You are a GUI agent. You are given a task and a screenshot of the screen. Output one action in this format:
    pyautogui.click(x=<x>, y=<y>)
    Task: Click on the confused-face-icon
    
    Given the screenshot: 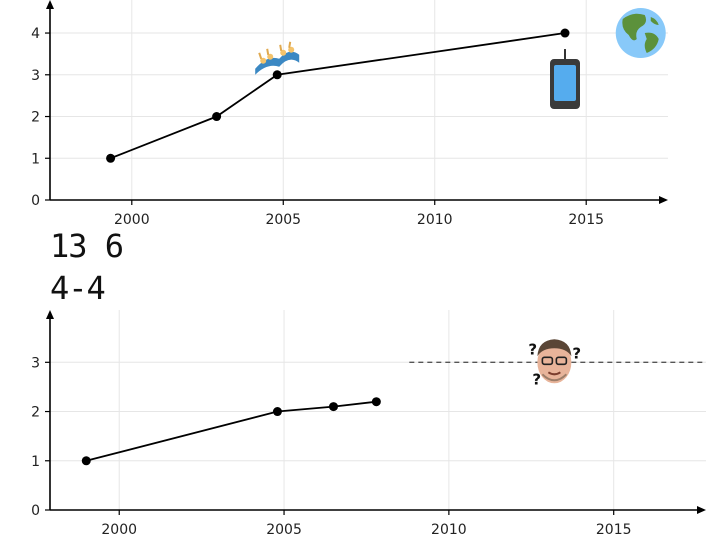 What is the action you would take?
    pyautogui.click(x=555, y=364)
    